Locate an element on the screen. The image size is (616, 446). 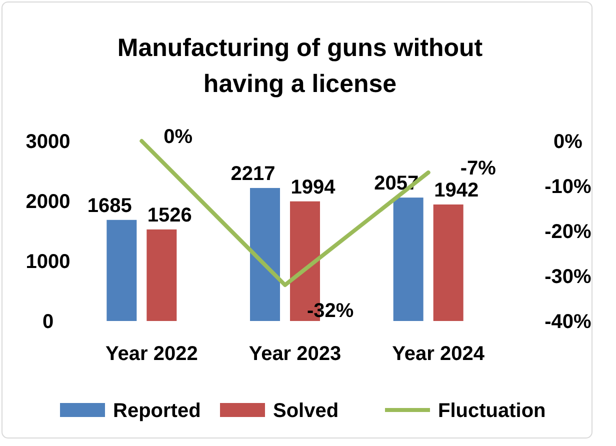
data-label: 1942 is located at coordinates (456, 190).